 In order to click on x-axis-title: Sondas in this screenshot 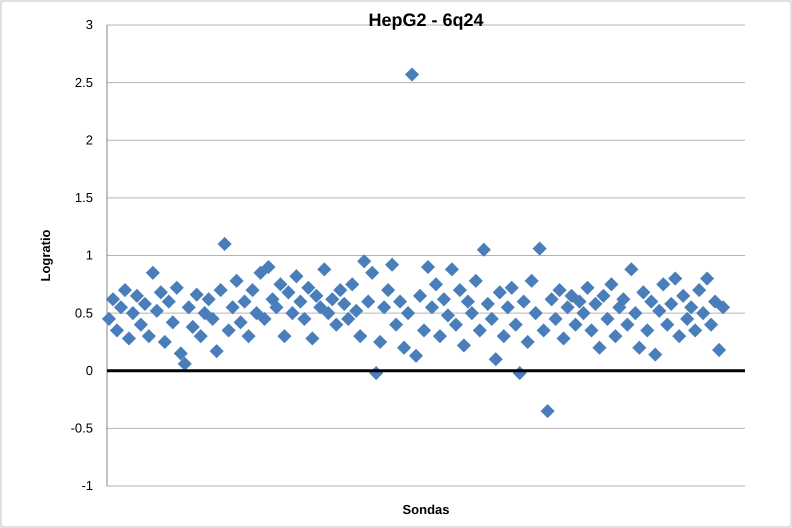, I will do `click(426, 509)`.